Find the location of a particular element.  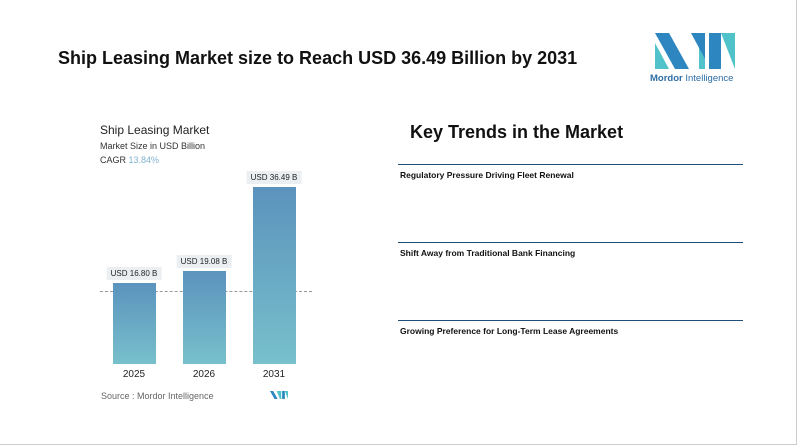

logo-text: Mordor Intelligence is located at coordinates (692, 78).